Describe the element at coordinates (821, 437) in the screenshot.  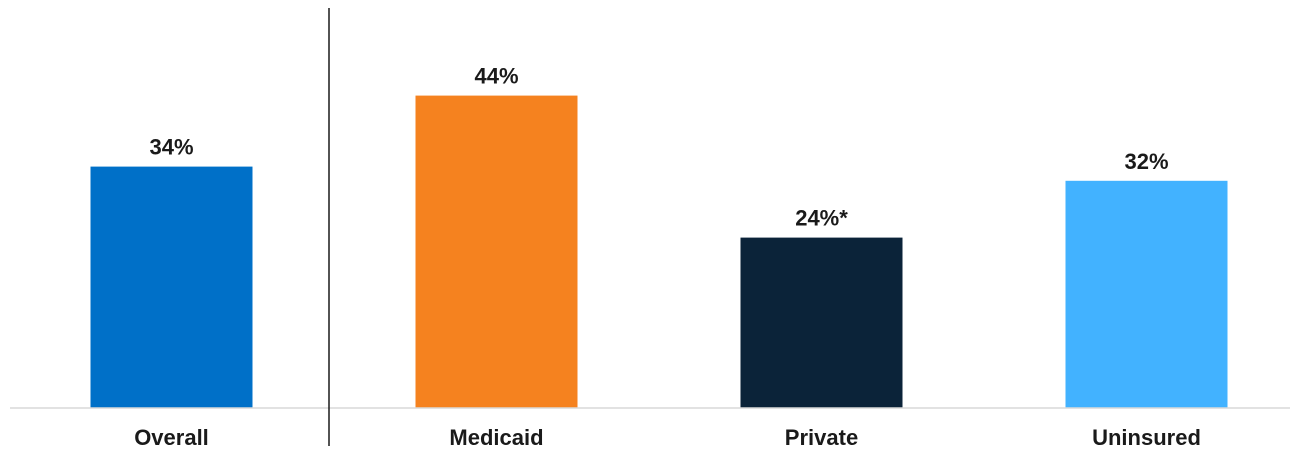
I see `category-label-private: Private` at that location.